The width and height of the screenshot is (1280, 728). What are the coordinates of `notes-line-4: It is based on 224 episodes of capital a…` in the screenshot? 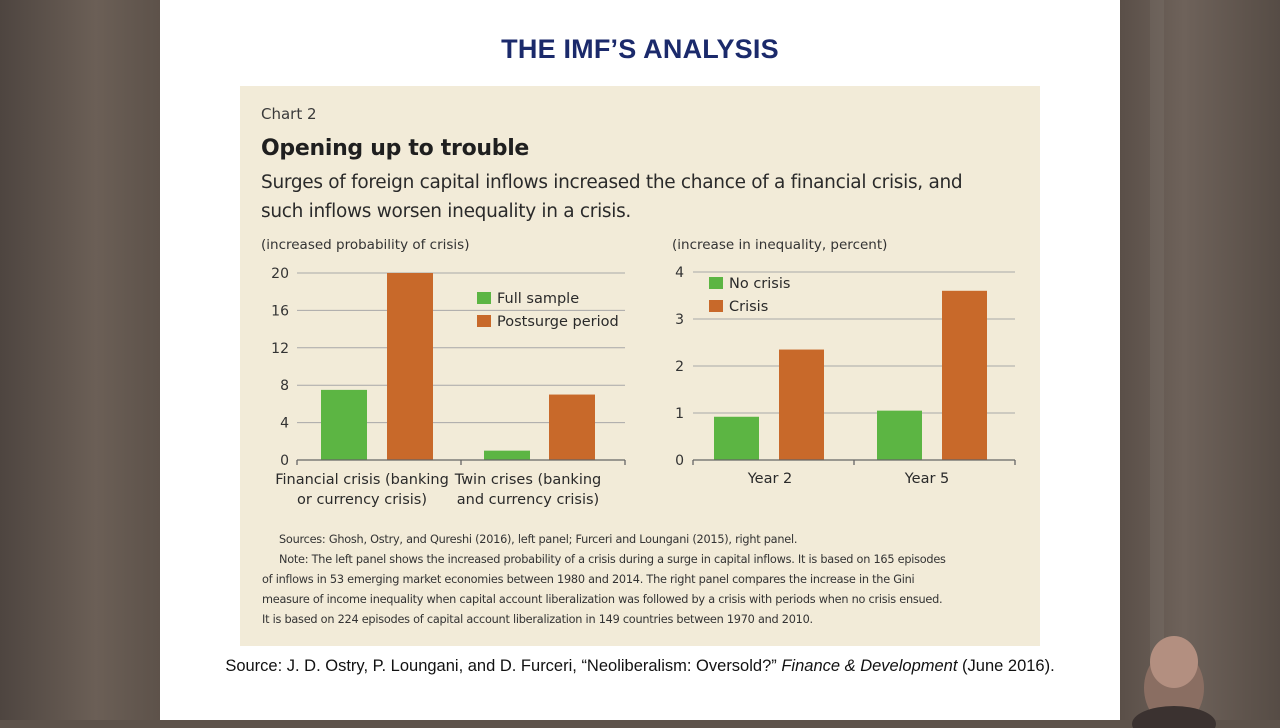 It's located at (537, 619).